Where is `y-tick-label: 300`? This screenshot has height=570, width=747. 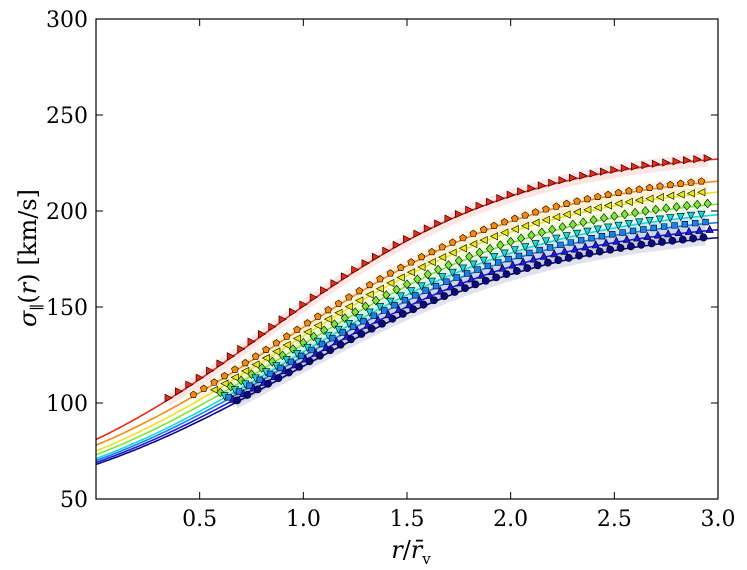
y-tick-label: 300 is located at coordinates (67, 20).